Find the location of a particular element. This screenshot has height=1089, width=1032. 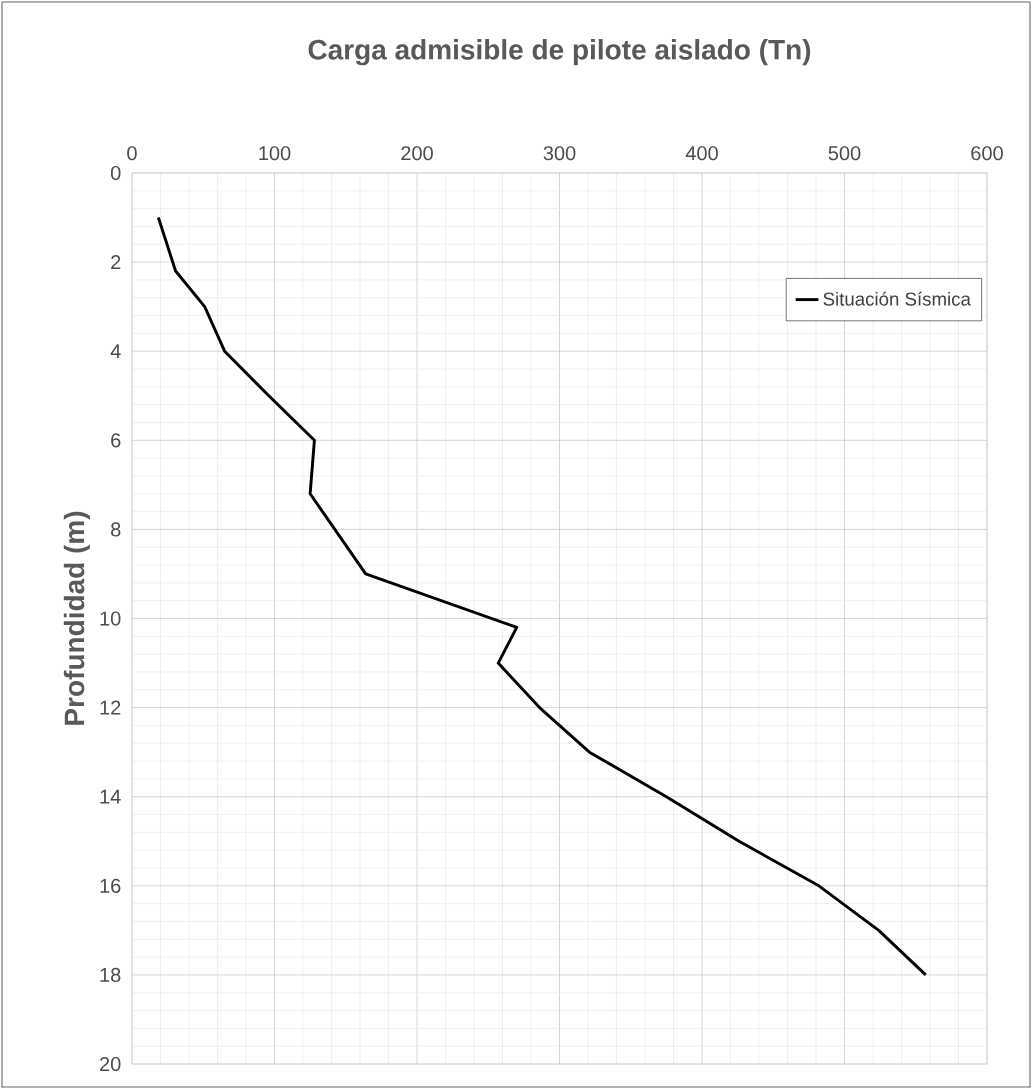

chart-title: Carga admisible de pilote aislado (Tn) is located at coordinates (559, 52).